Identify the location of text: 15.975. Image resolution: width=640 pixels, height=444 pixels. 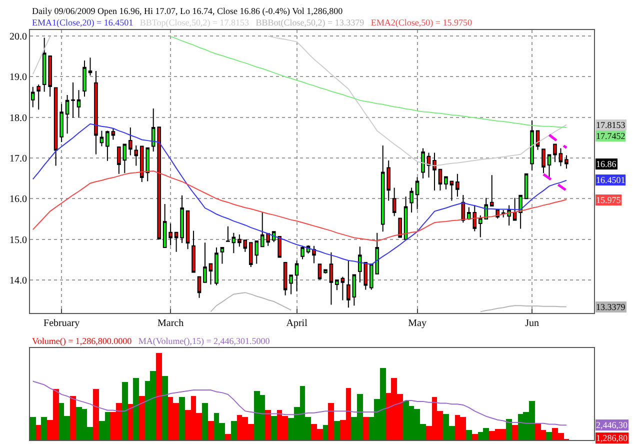
(609, 200).